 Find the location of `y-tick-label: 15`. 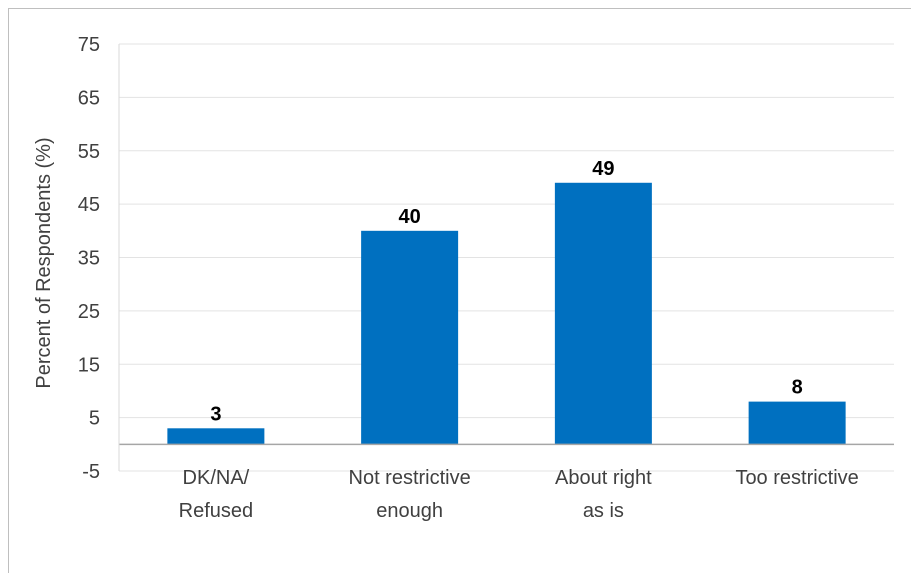

y-tick-label: 15 is located at coordinates (89, 365).